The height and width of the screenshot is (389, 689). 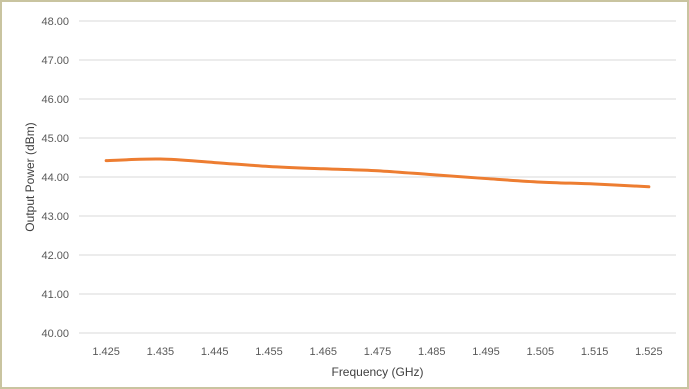 What do you see at coordinates (486, 352) in the screenshot?
I see `x-tick-label: 1.495` at bounding box center [486, 352].